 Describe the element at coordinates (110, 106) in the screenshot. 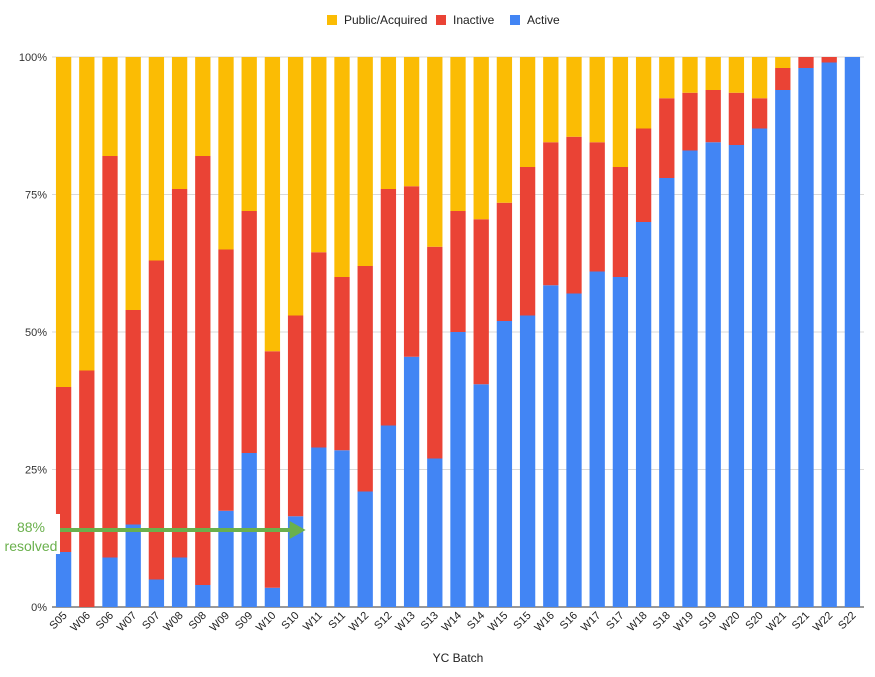

I see `bar-public-acquired-s06` at that location.